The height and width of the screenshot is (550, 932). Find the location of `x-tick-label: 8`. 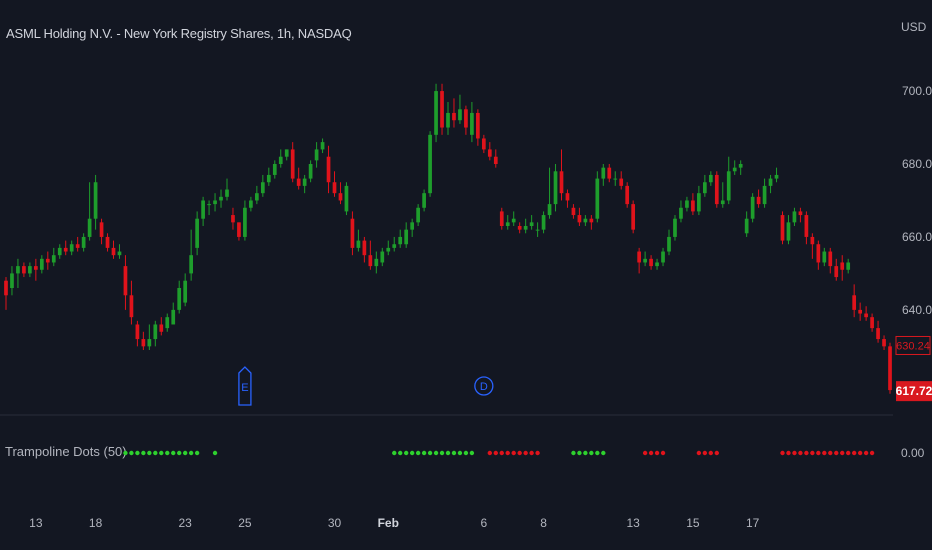

x-tick-label: 8 is located at coordinates (543, 523).